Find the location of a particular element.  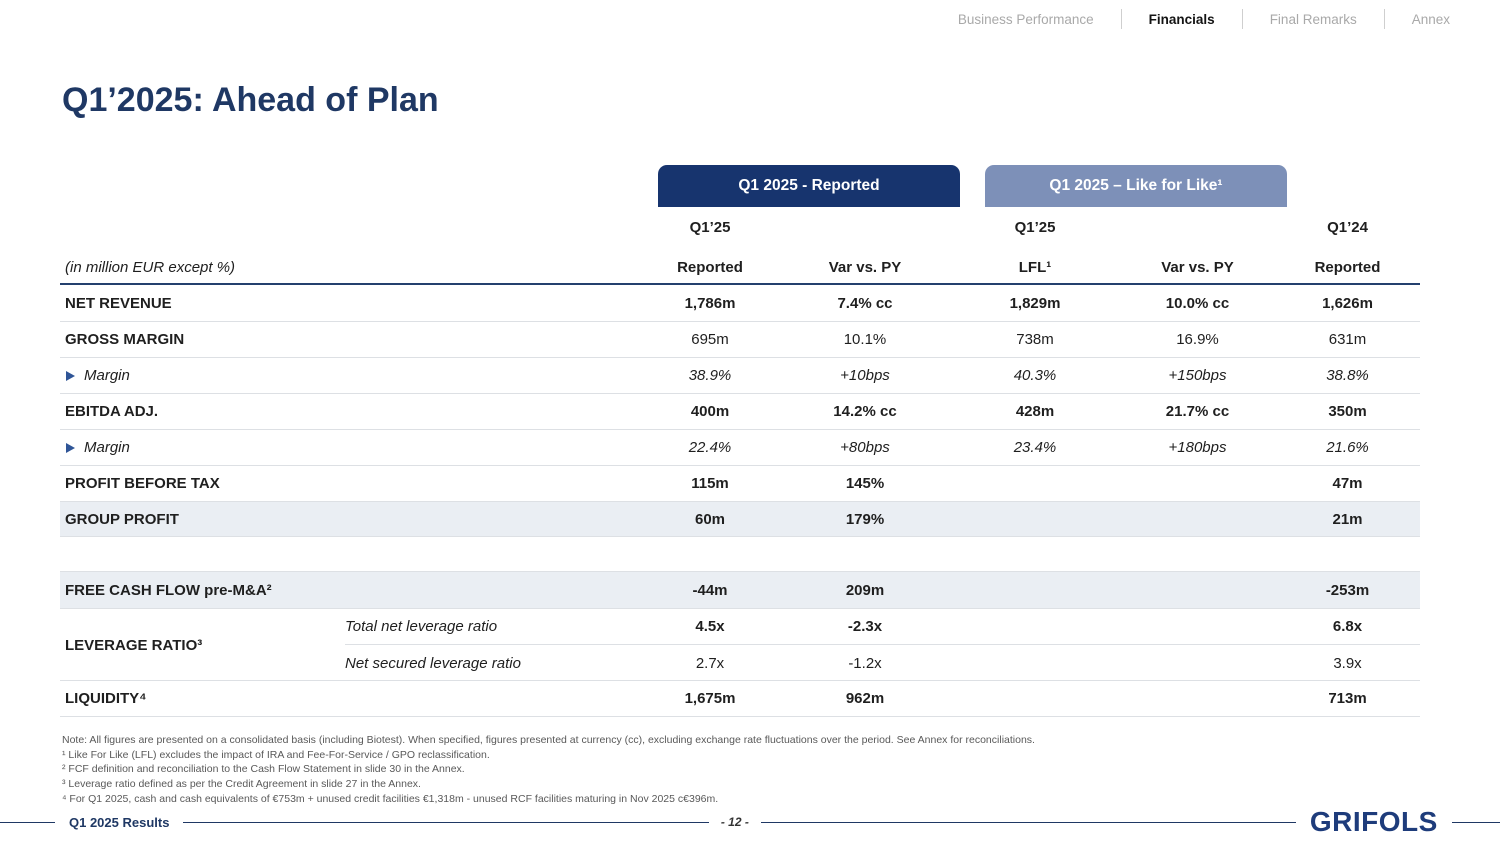

table-row-group-profit: GROUP PROFIT 60m 179% 21m is located at coordinates (740, 519).